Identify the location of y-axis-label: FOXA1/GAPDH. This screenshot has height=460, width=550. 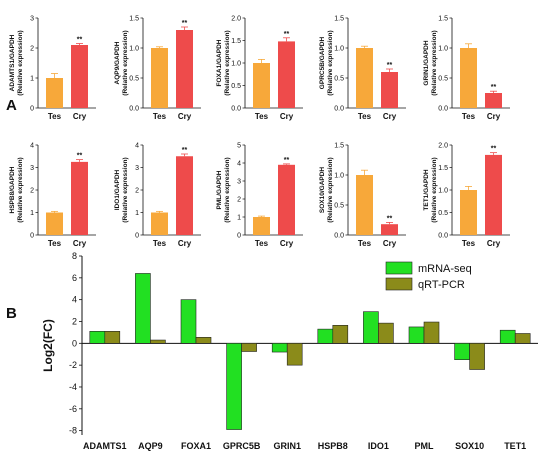
(219, 62).